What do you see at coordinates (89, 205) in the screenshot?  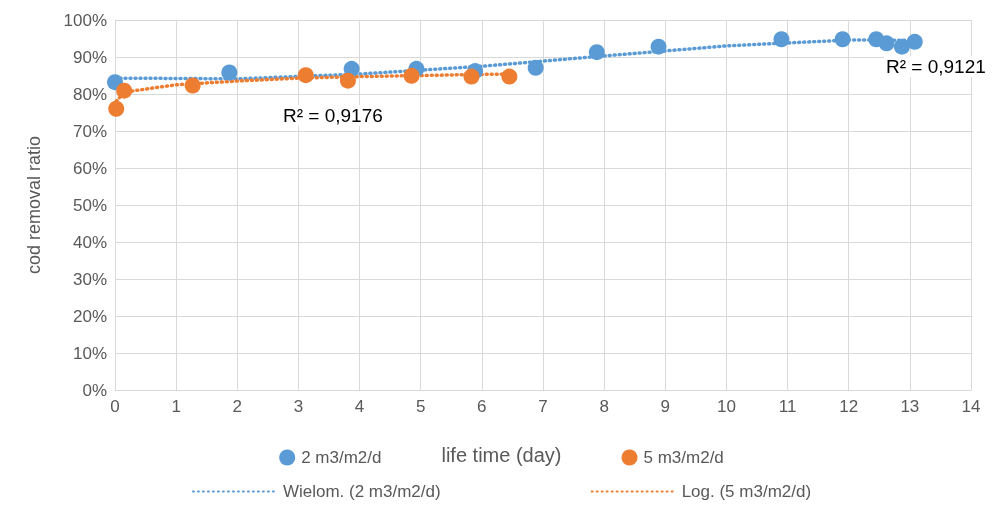 I see `y-tick-label: 50%` at bounding box center [89, 205].